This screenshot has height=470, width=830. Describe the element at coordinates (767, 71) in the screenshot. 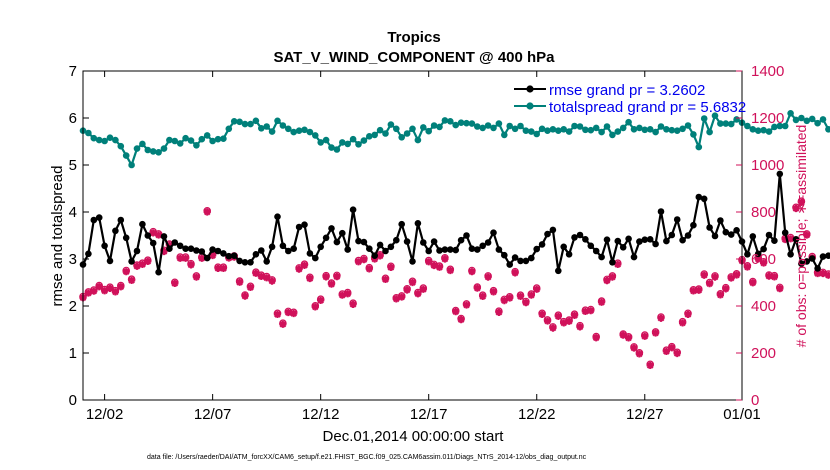

I see `y2-tick-label: 1400` at that location.